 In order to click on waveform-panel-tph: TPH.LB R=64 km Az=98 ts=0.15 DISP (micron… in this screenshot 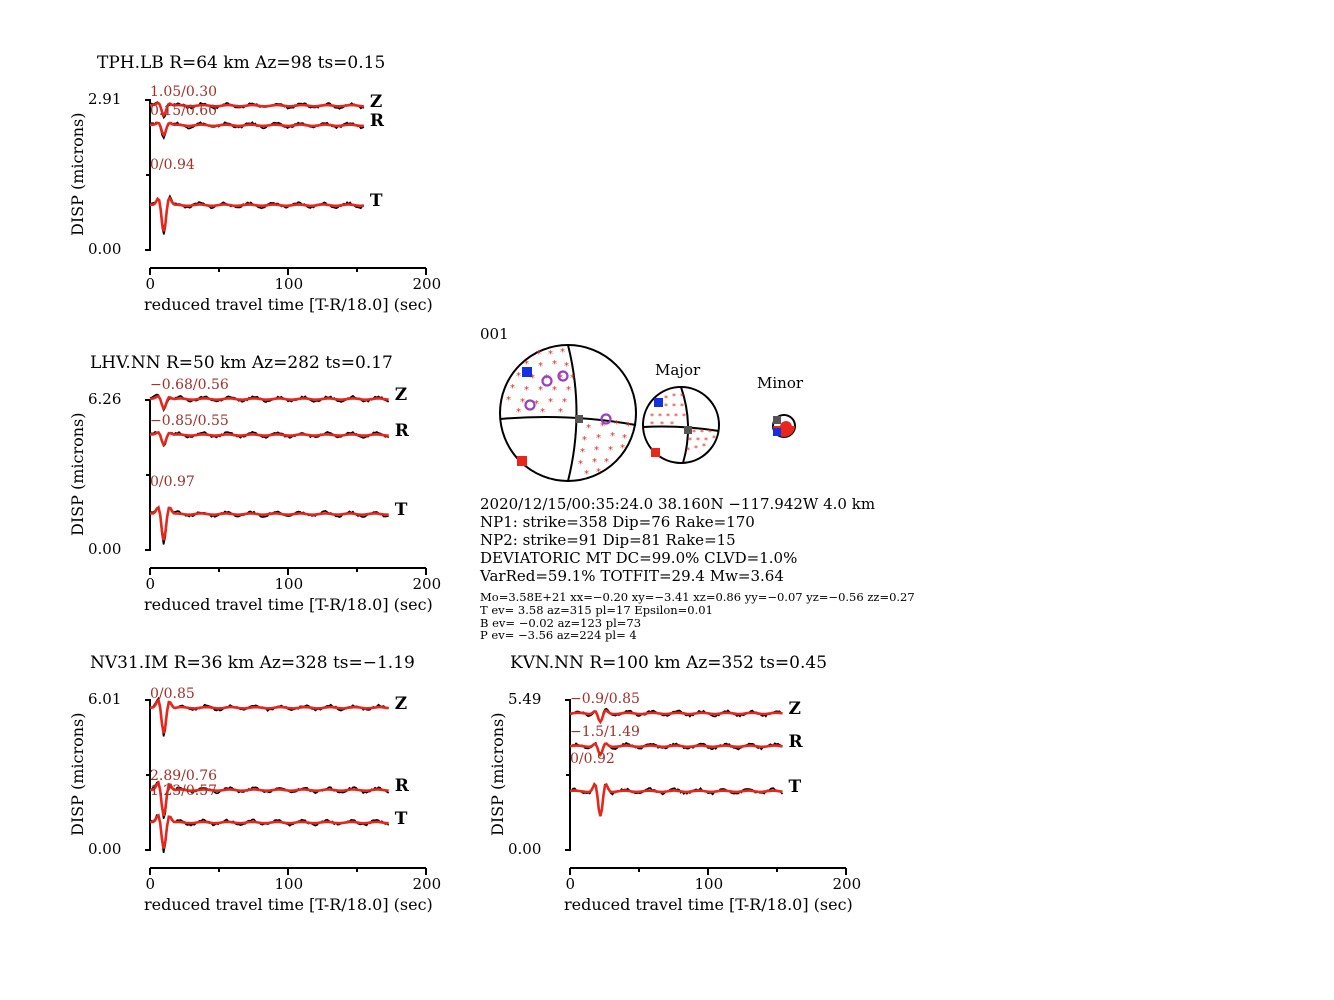, I will do `click(270, 200)`.